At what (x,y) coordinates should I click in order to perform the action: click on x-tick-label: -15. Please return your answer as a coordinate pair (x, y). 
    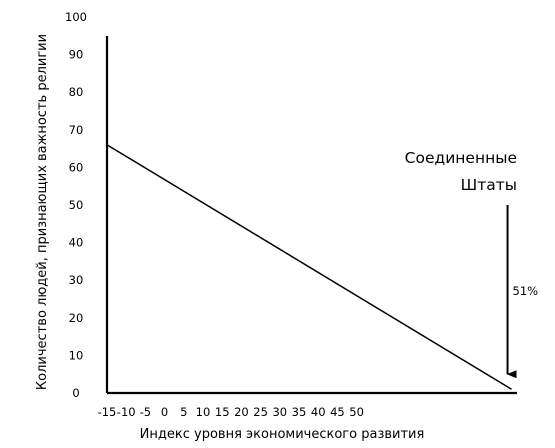
    Looking at the image, I should click on (107, 412).